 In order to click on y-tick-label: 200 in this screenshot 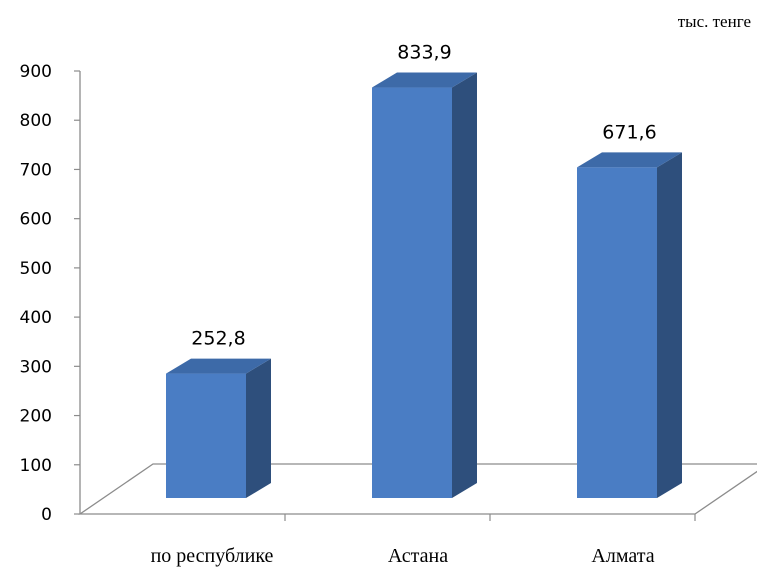, I will do `click(36, 417)`.